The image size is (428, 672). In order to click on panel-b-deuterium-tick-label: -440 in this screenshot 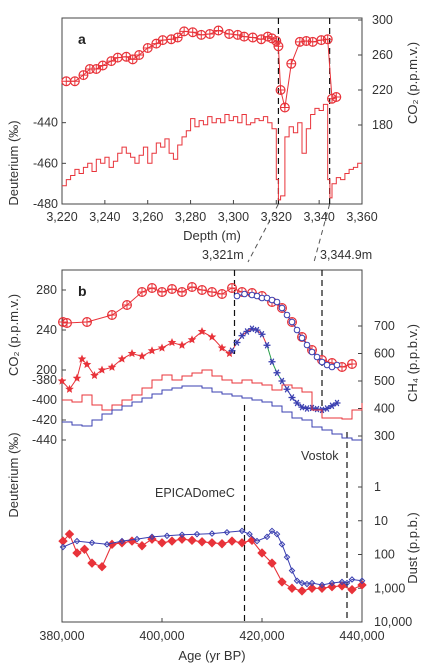, I will do `click(44, 440)`.